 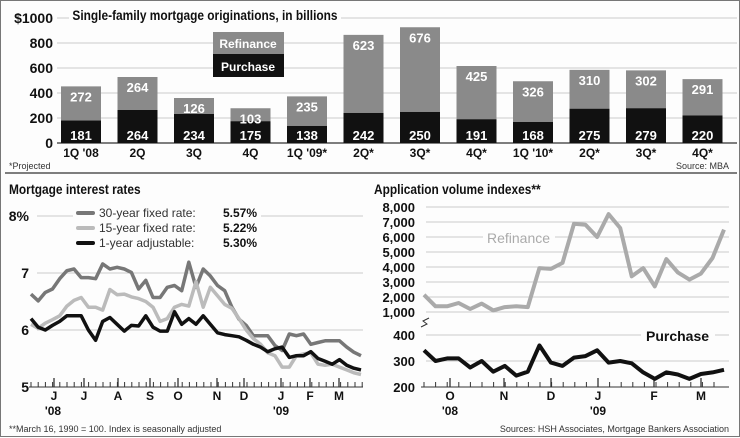 I want to click on rates-legend-box, so click(x=167, y=230).